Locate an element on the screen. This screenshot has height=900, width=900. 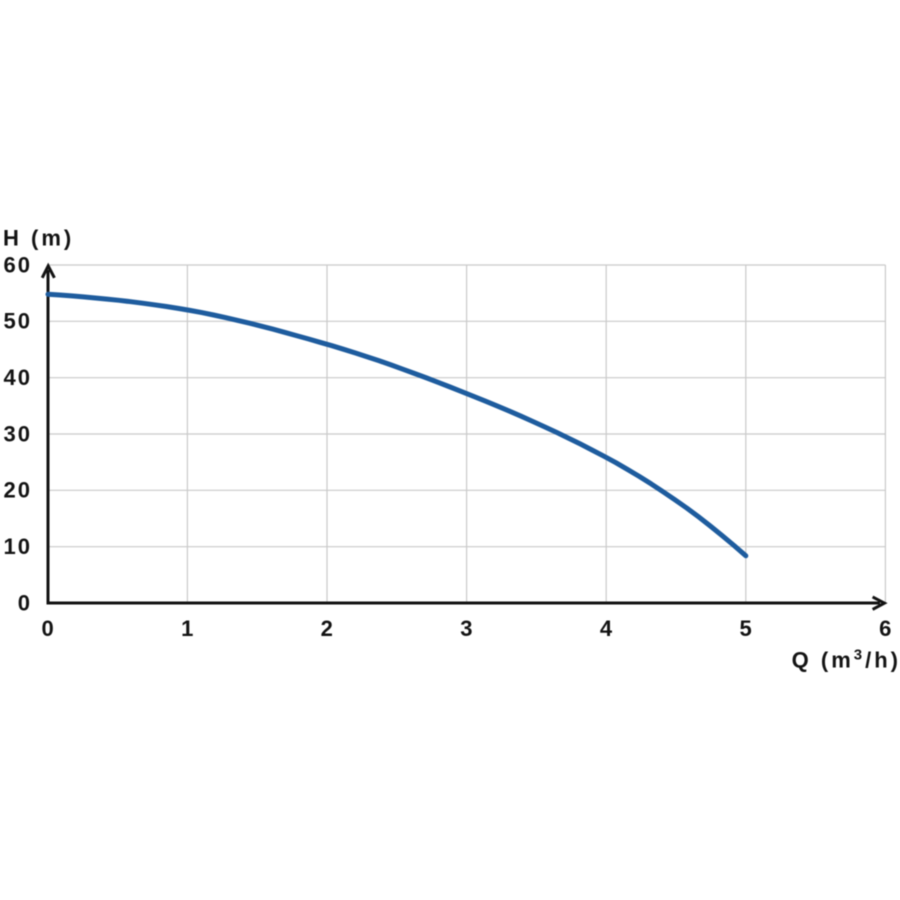
svg-text: 30 is located at coordinates (18, 433).